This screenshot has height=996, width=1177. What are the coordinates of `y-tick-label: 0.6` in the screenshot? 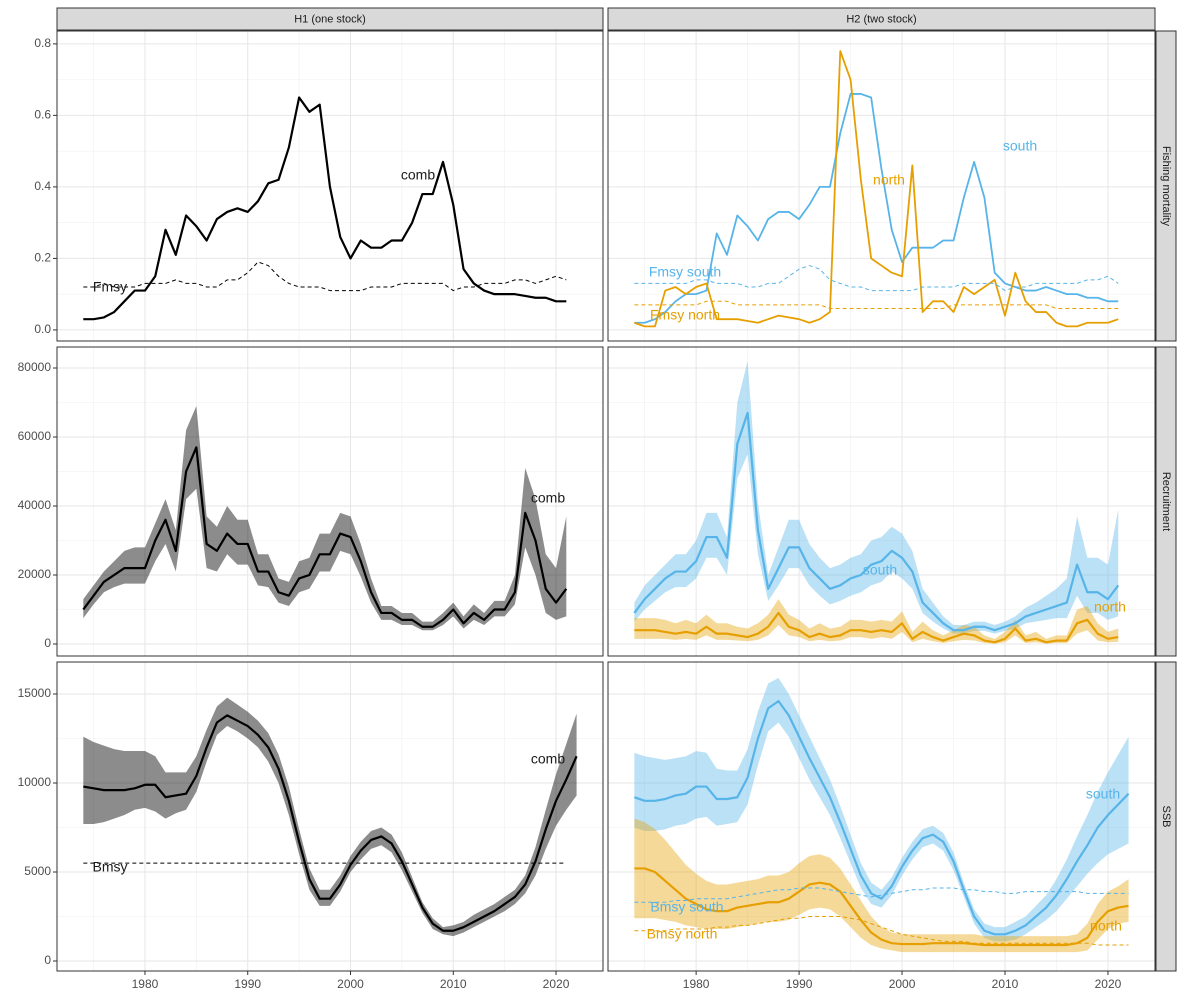 It's located at (42, 115).